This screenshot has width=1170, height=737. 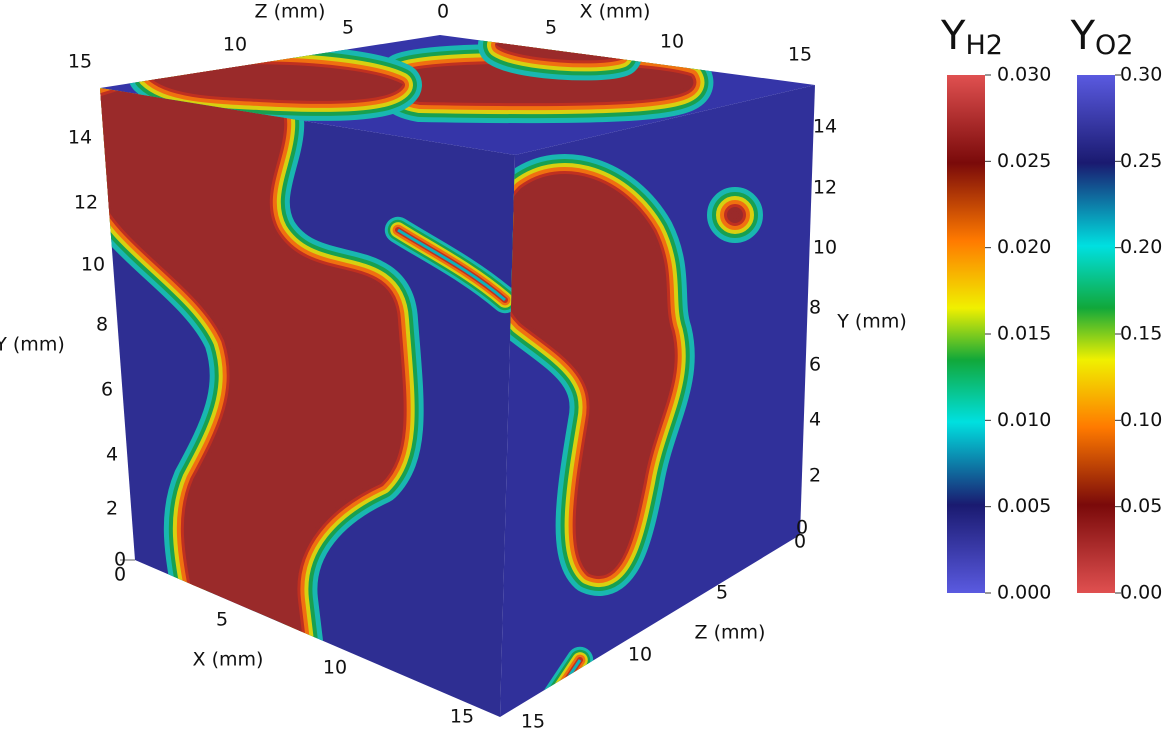 What do you see at coordinates (1141, 334) in the screenshot?
I see `colorbar-label: 0.15` at bounding box center [1141, 334].